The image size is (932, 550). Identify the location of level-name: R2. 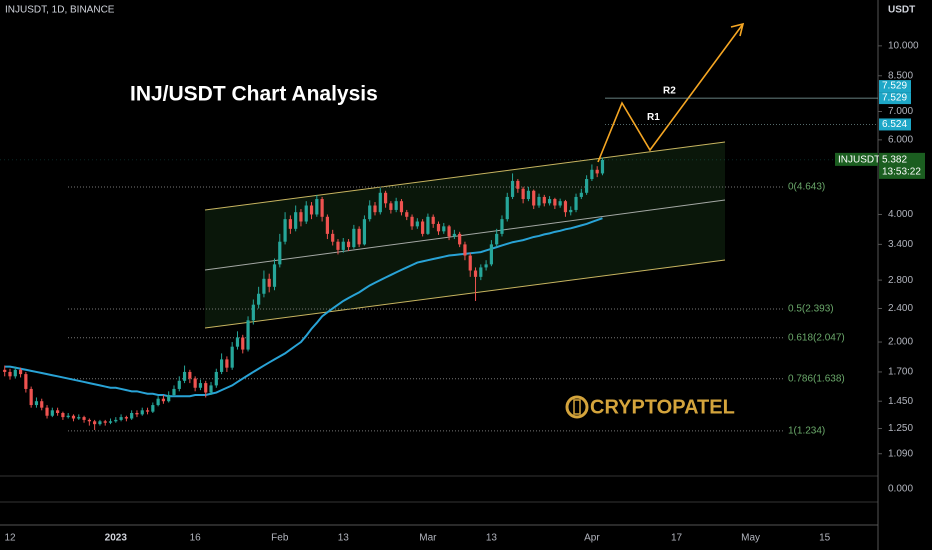
(669, 91).